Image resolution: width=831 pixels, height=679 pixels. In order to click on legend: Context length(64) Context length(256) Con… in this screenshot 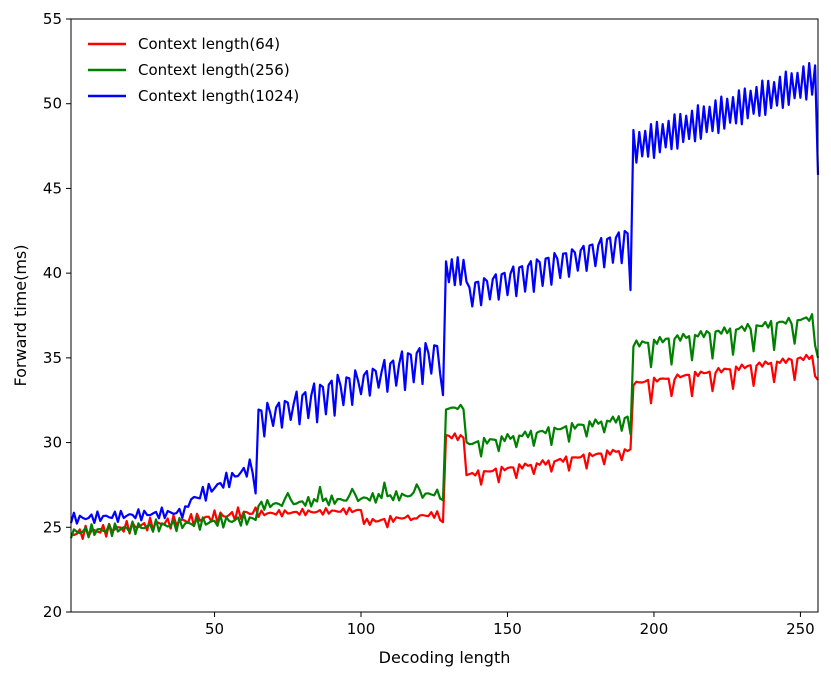, I will do `click(193, 70)`.